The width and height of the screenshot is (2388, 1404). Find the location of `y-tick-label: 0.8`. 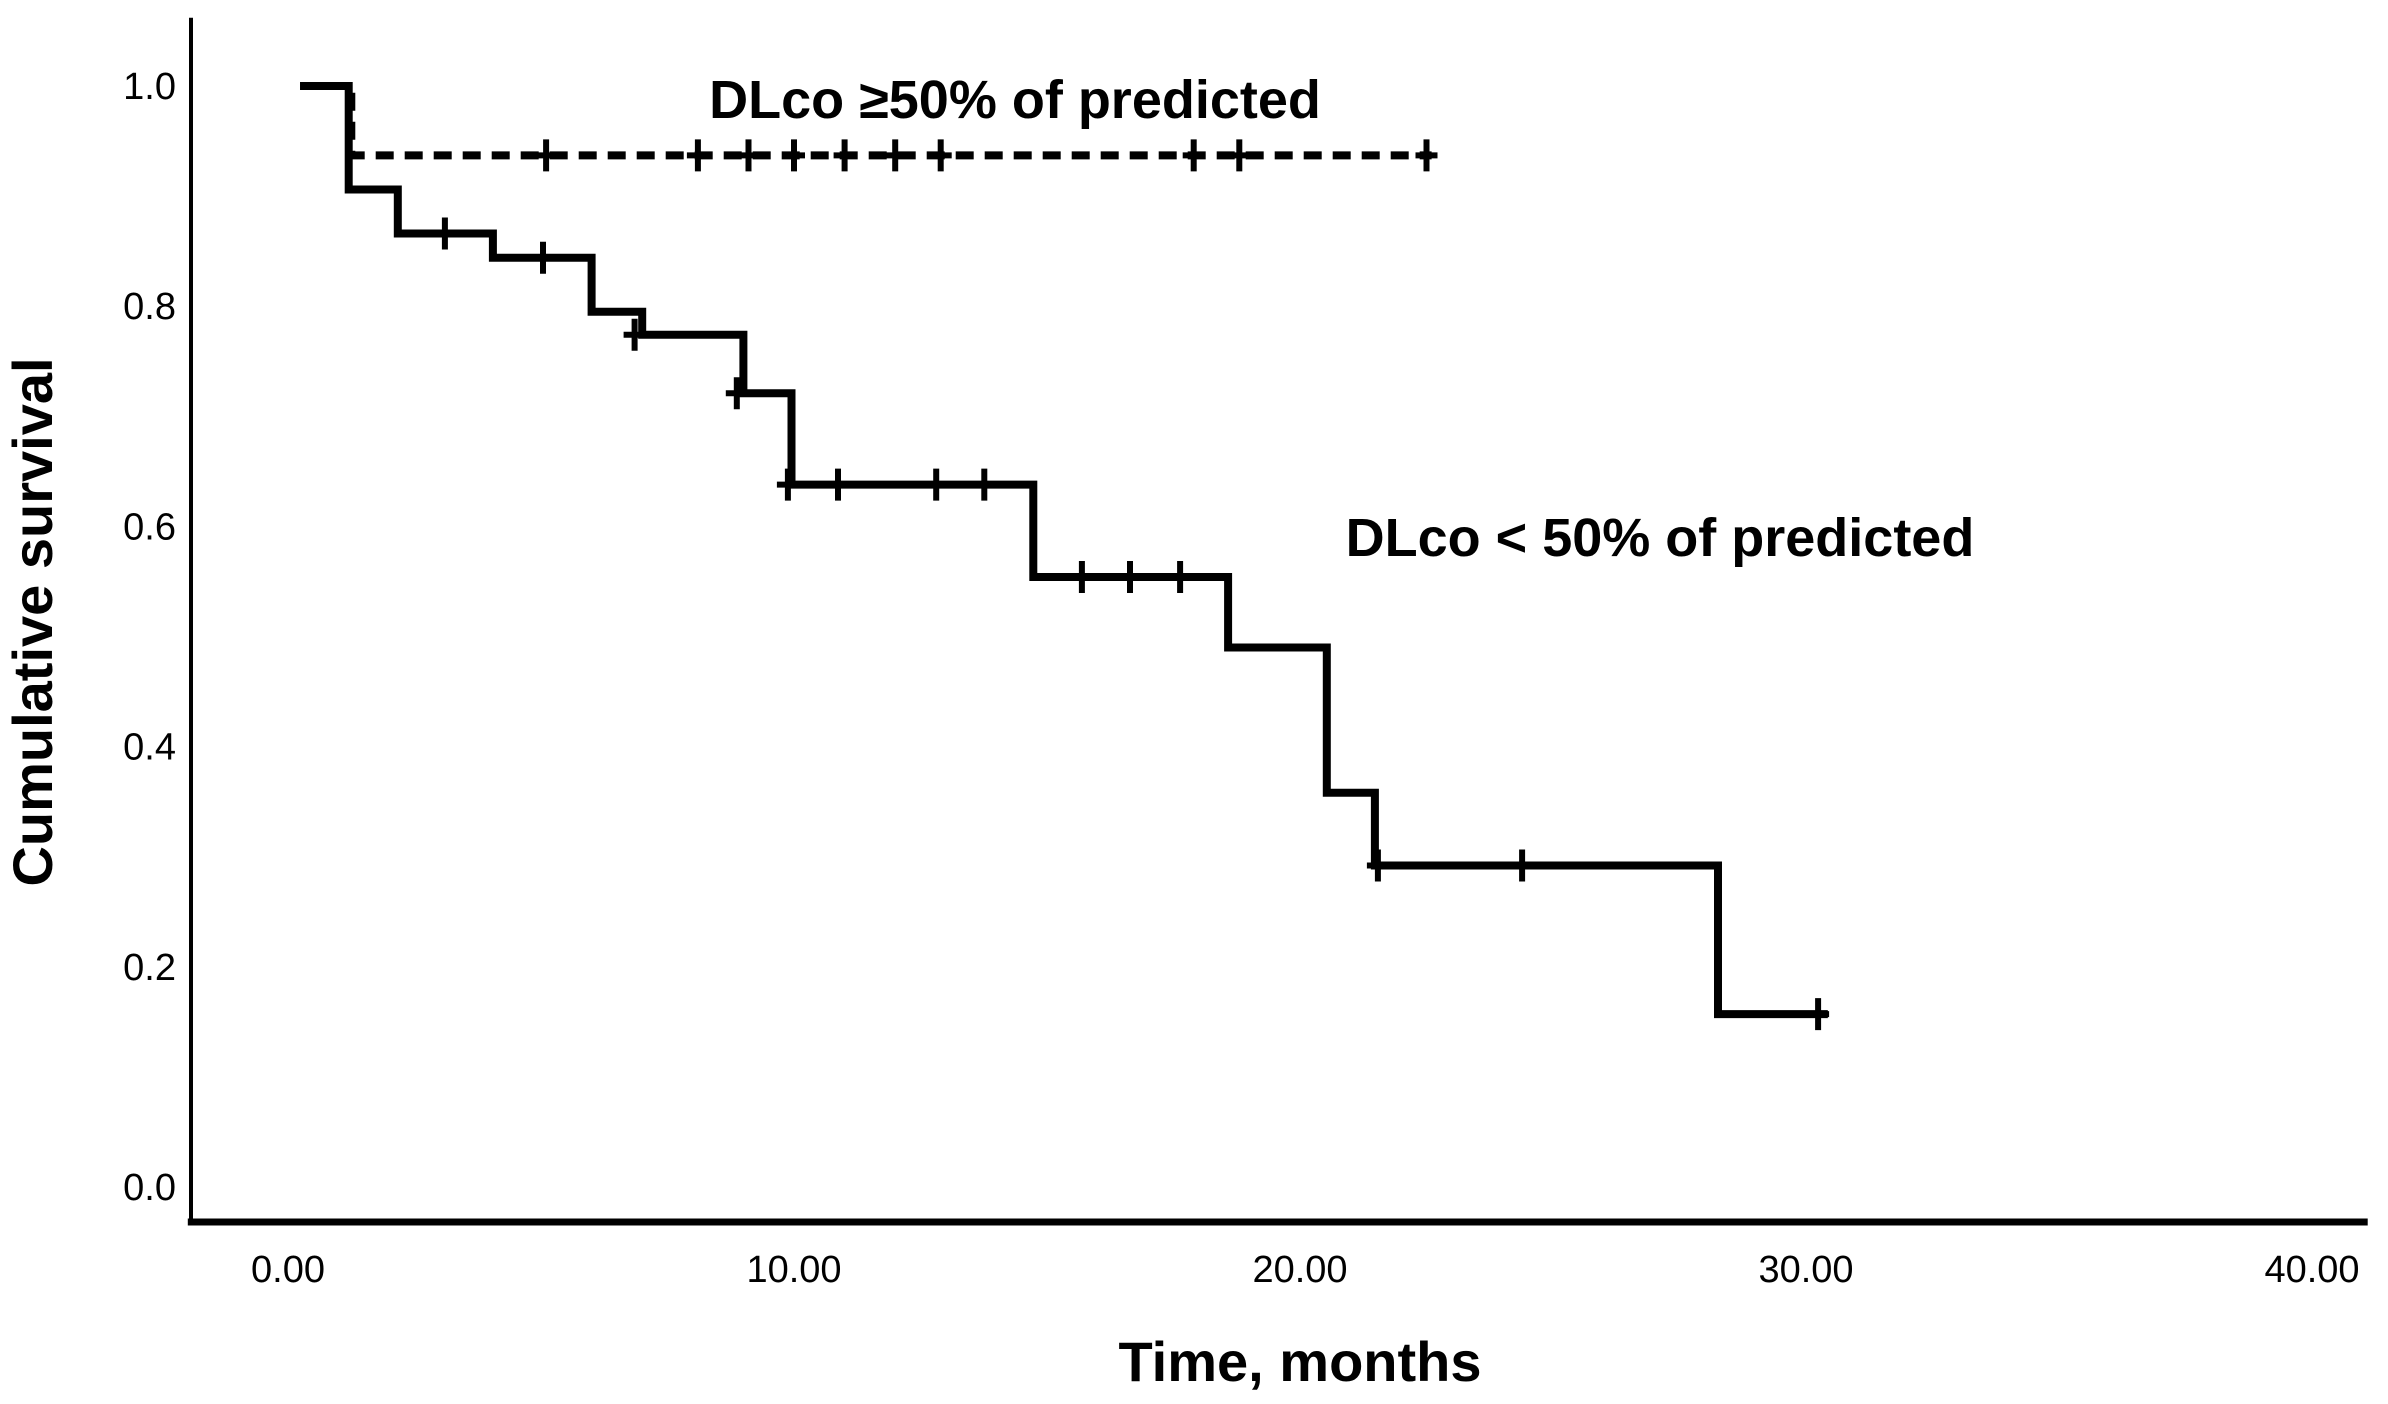

y-tick-label: 0.8 is located at coordinates (149, 307).